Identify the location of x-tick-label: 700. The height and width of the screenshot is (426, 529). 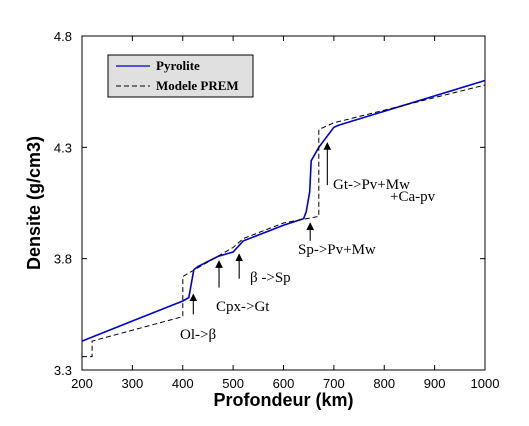
(334, 383).